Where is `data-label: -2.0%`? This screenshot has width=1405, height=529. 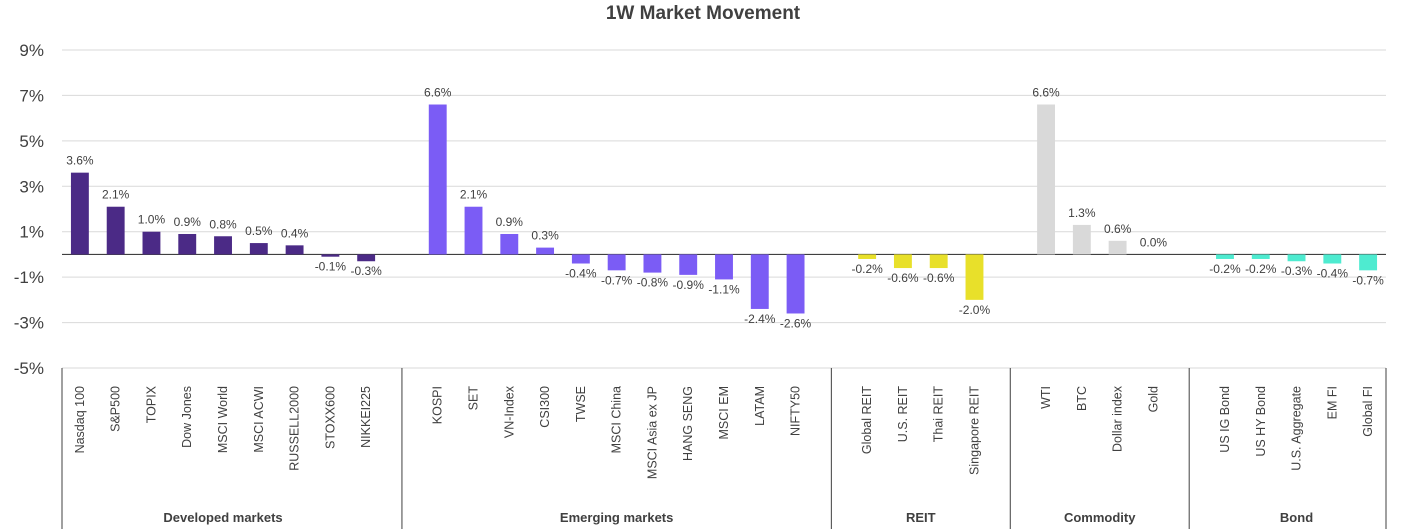
data-label: -2.0% is located at coordinates (975, 310).